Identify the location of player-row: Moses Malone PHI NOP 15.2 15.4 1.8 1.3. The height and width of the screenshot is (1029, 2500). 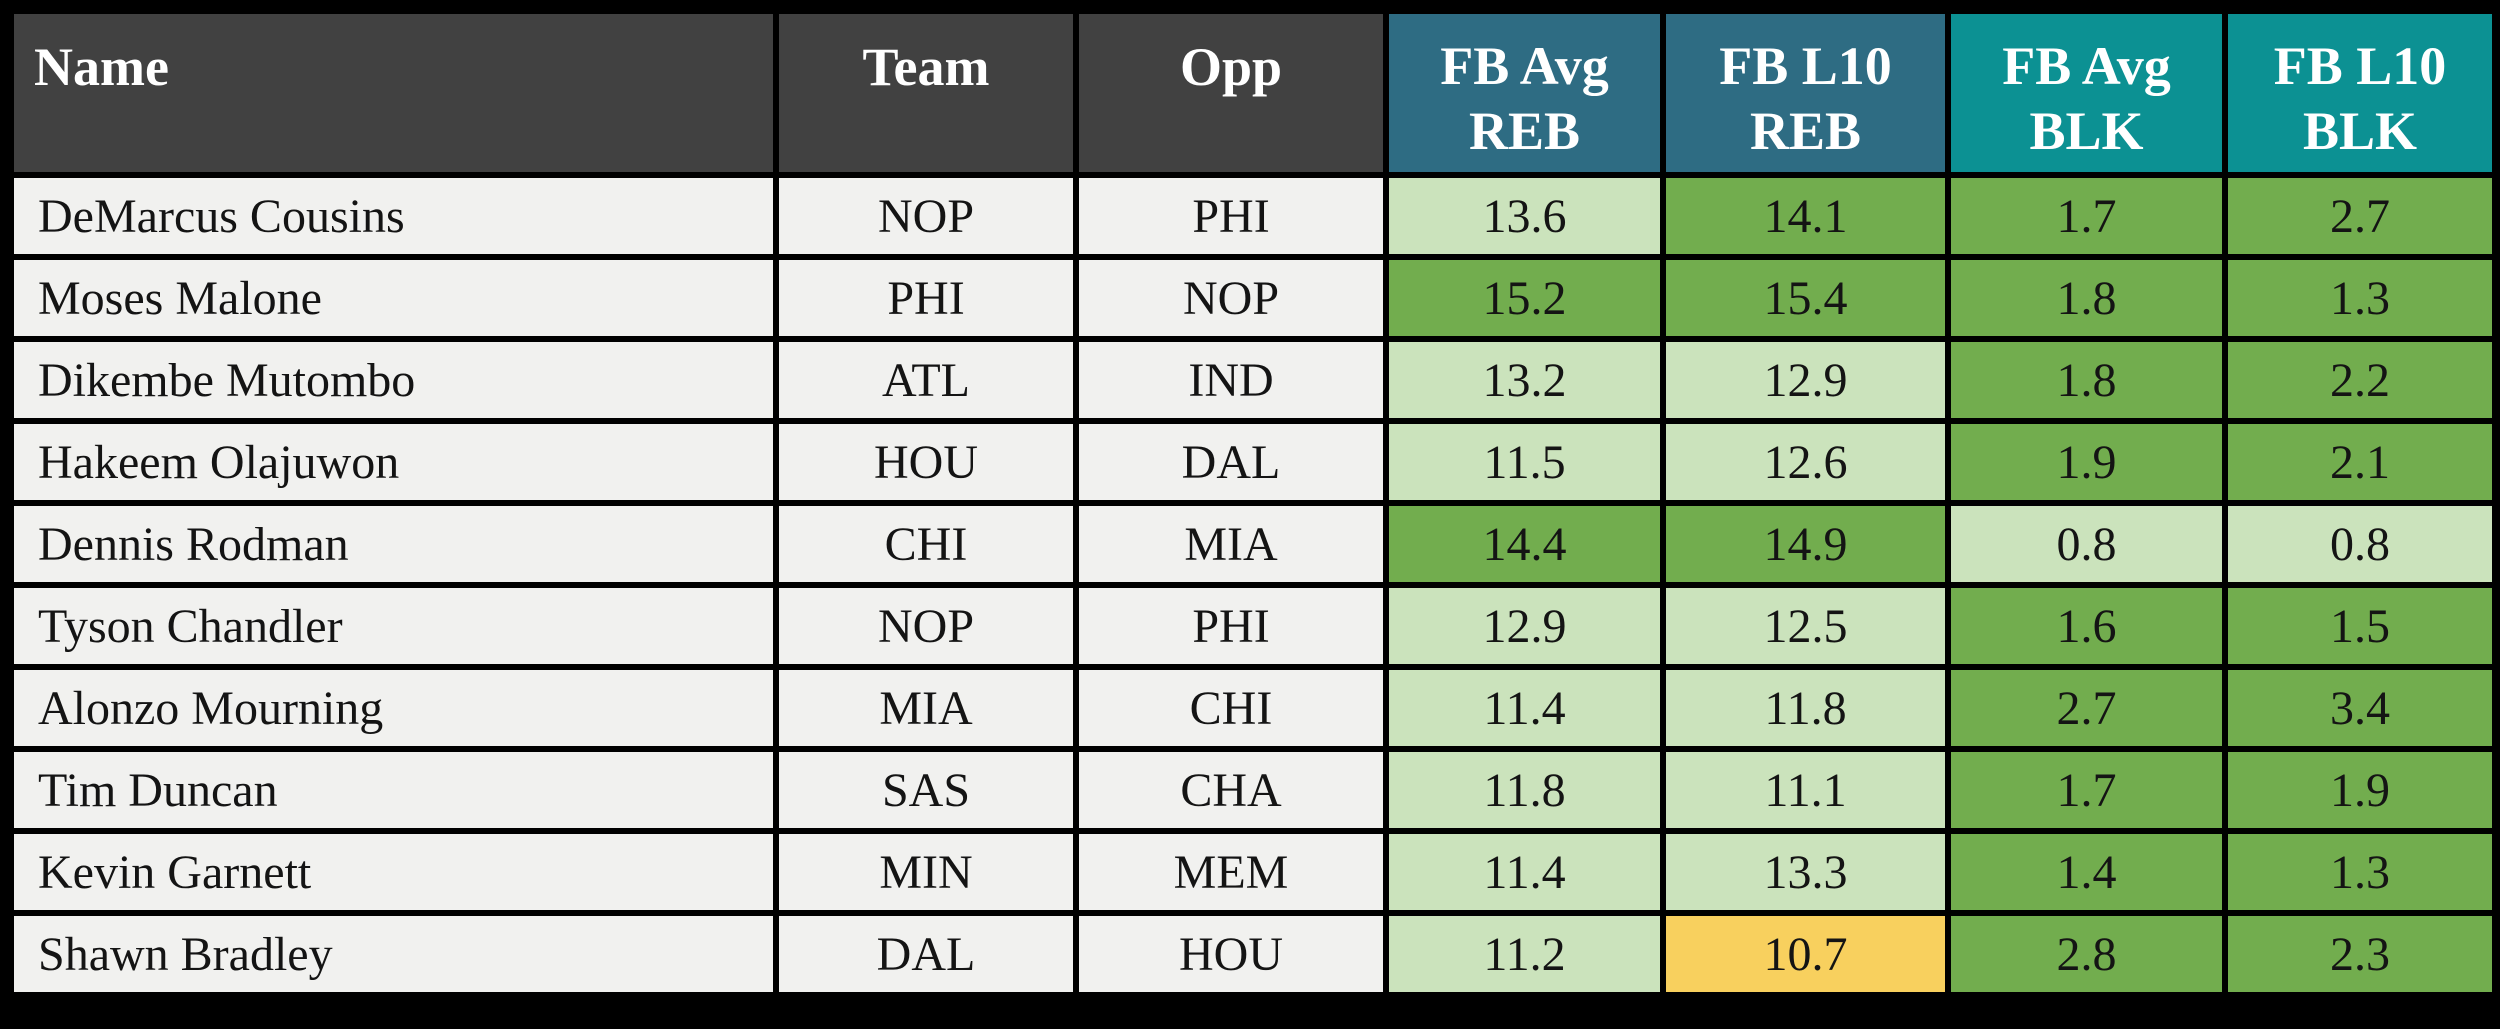
(1253, 298).